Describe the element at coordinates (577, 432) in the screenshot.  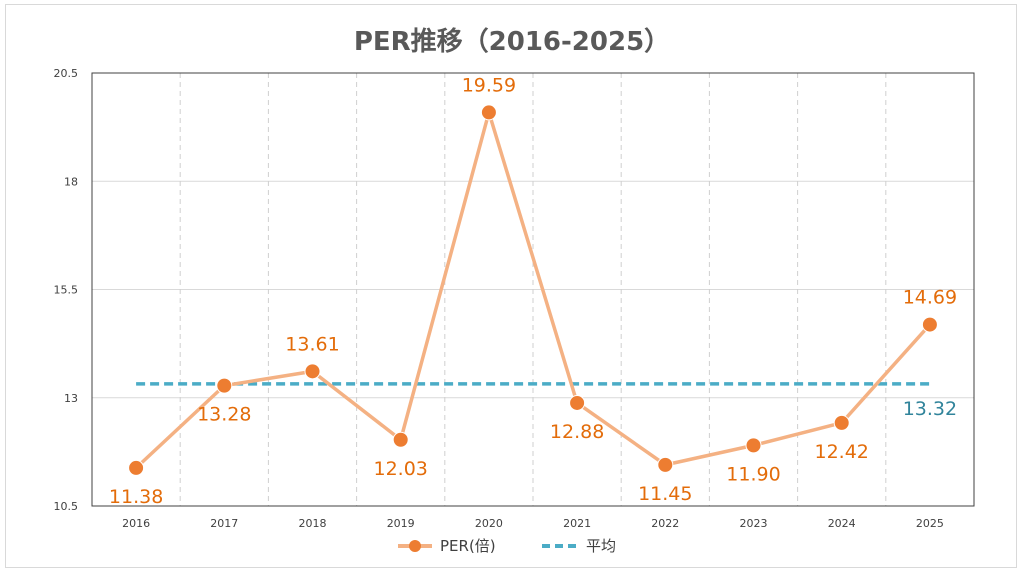
I see `per-data-label: 12.88` at that location.